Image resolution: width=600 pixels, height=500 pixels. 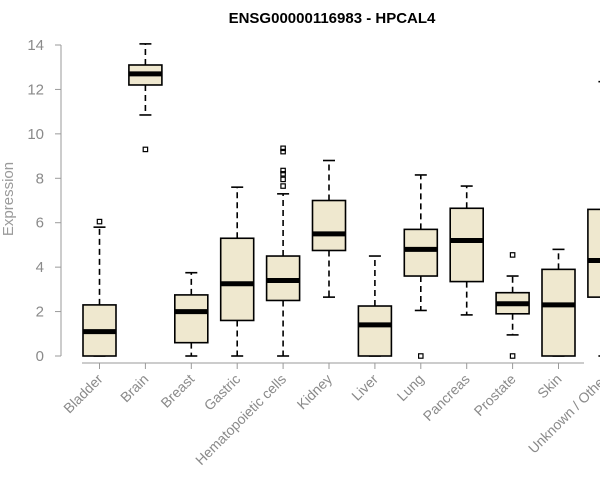 I want to click on y-tick-label: 12, so click(x=35, y=89).